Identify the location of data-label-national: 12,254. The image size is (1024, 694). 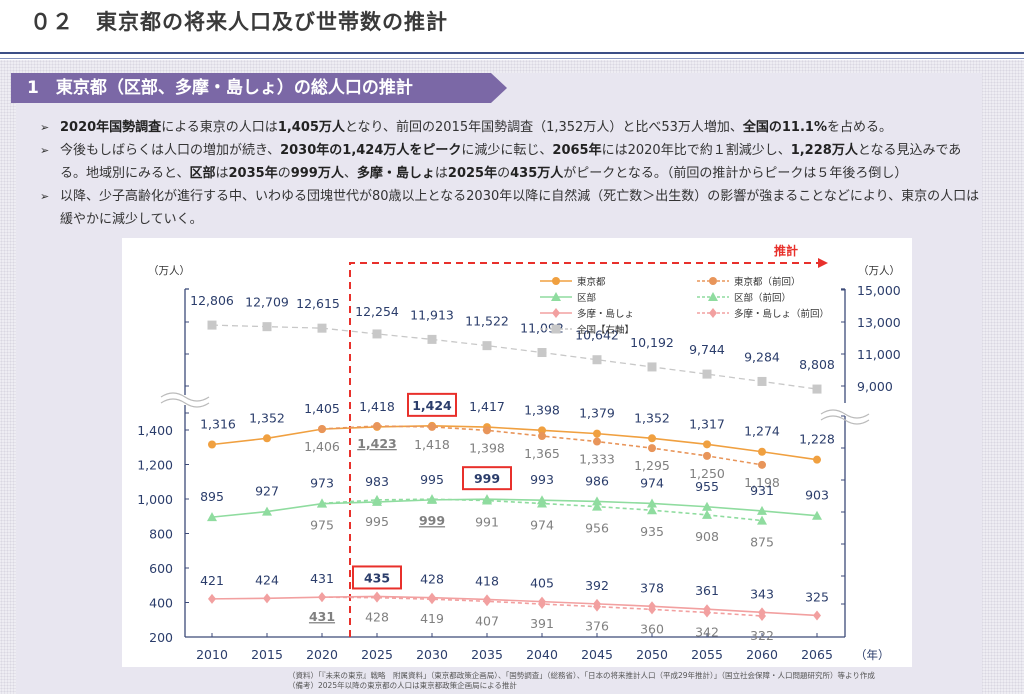
(377, 311).